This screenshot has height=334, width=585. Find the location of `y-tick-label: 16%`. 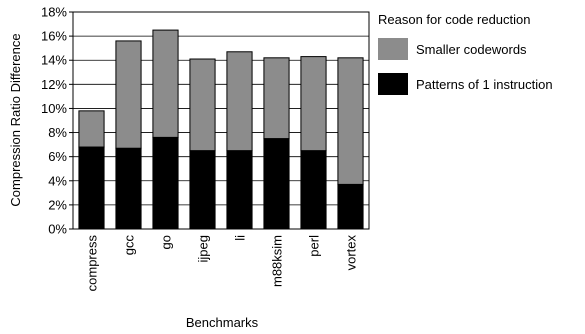

y-tick-label: 16% is located at coordinates (54, 36).